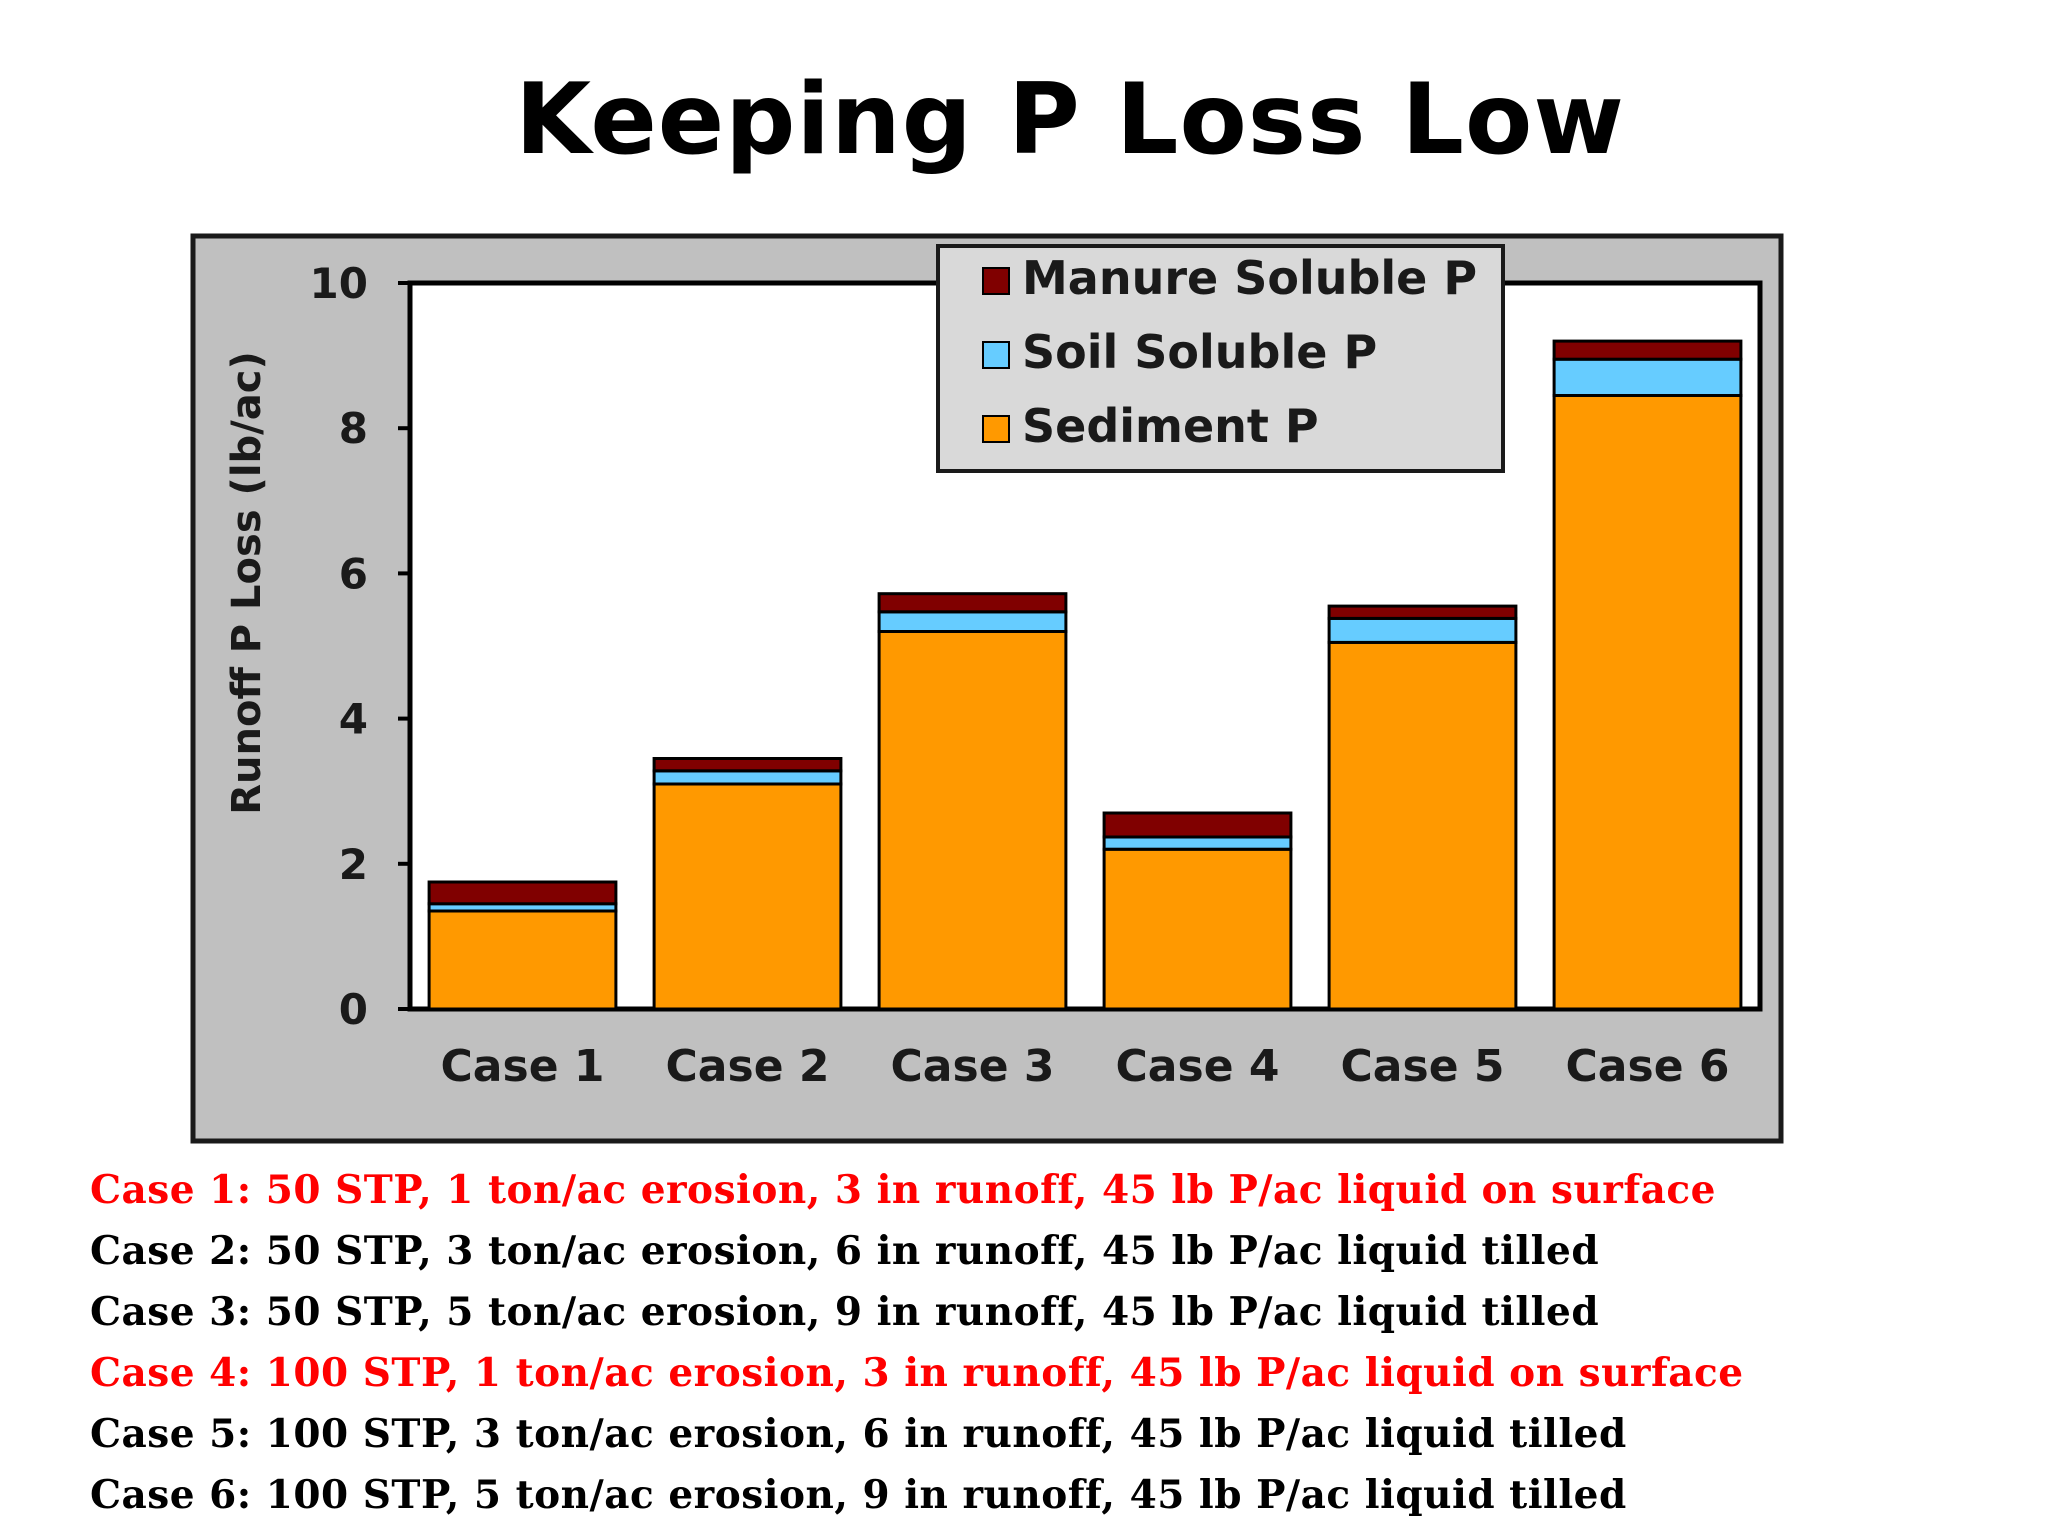 The width and height of the screenshot is (2048, 1536). I want to click on y-tick-label: 6, so click(353, 573).